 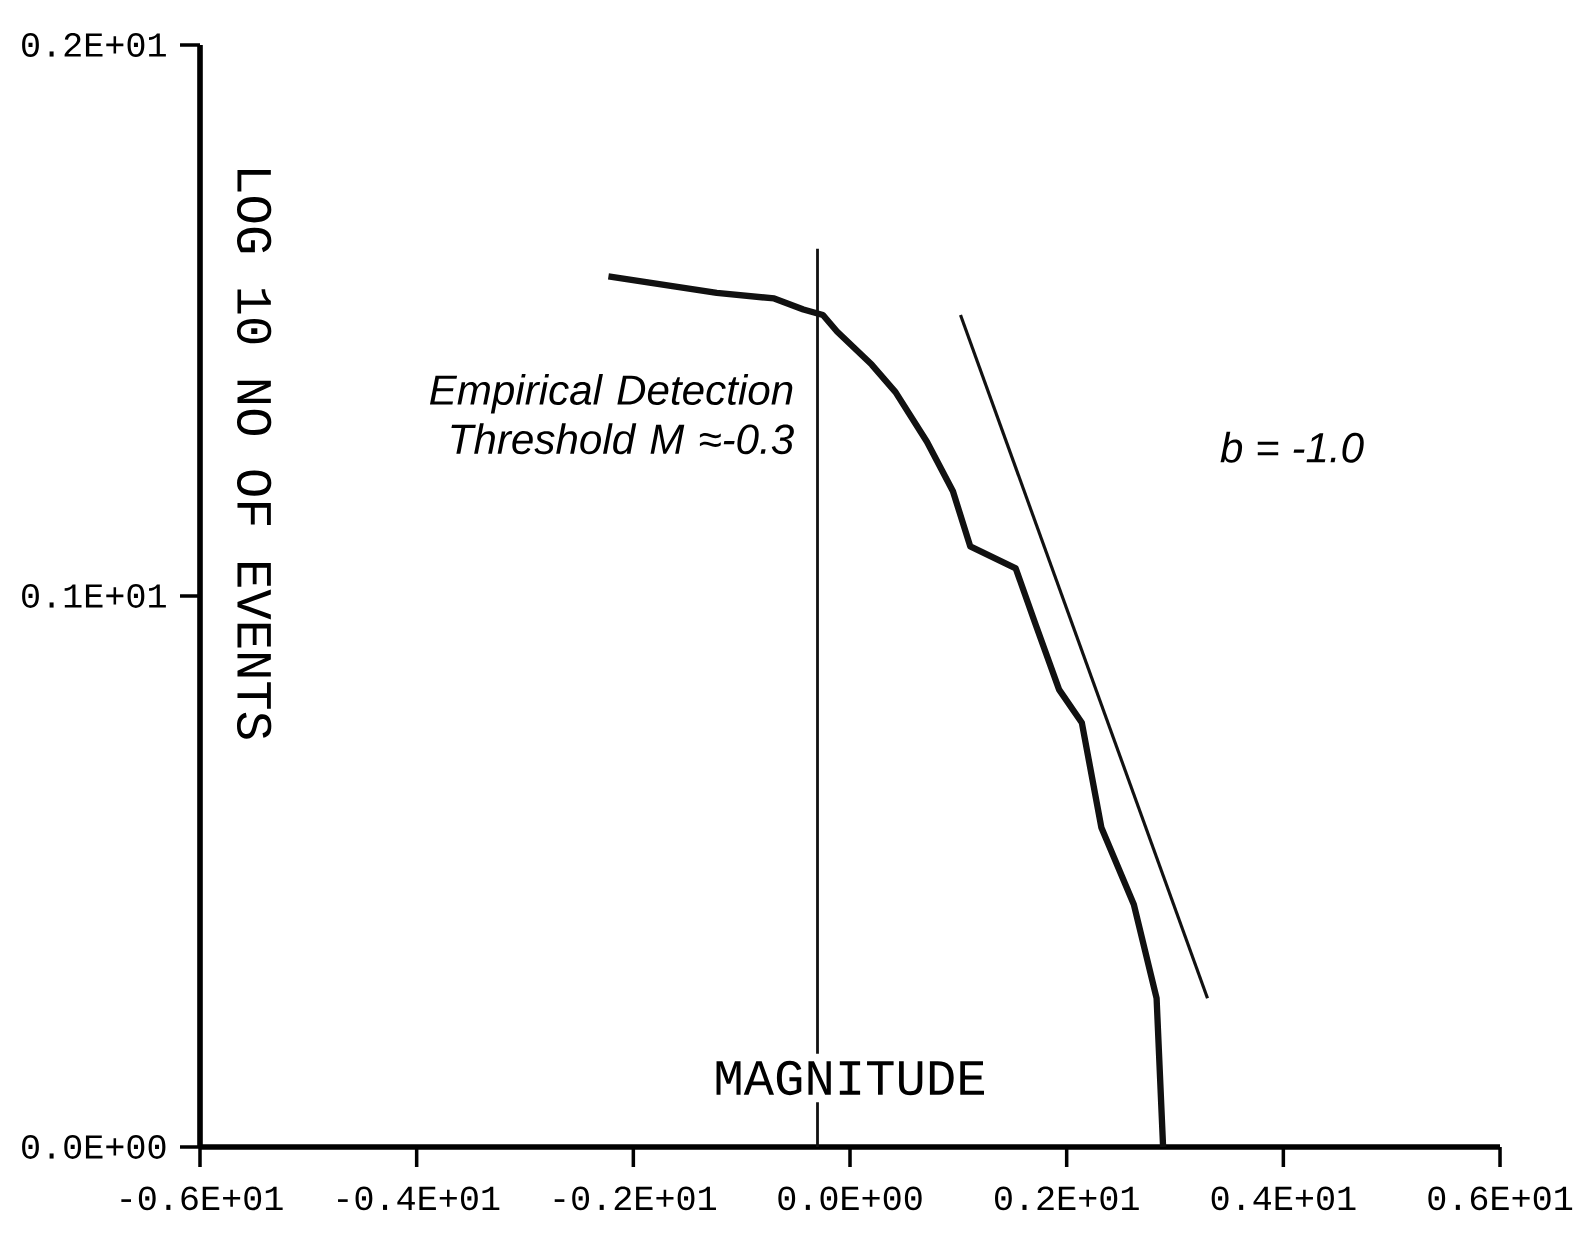 I want to click on y-tick-label: 0.0E+00, so click(x=94, y=1147).